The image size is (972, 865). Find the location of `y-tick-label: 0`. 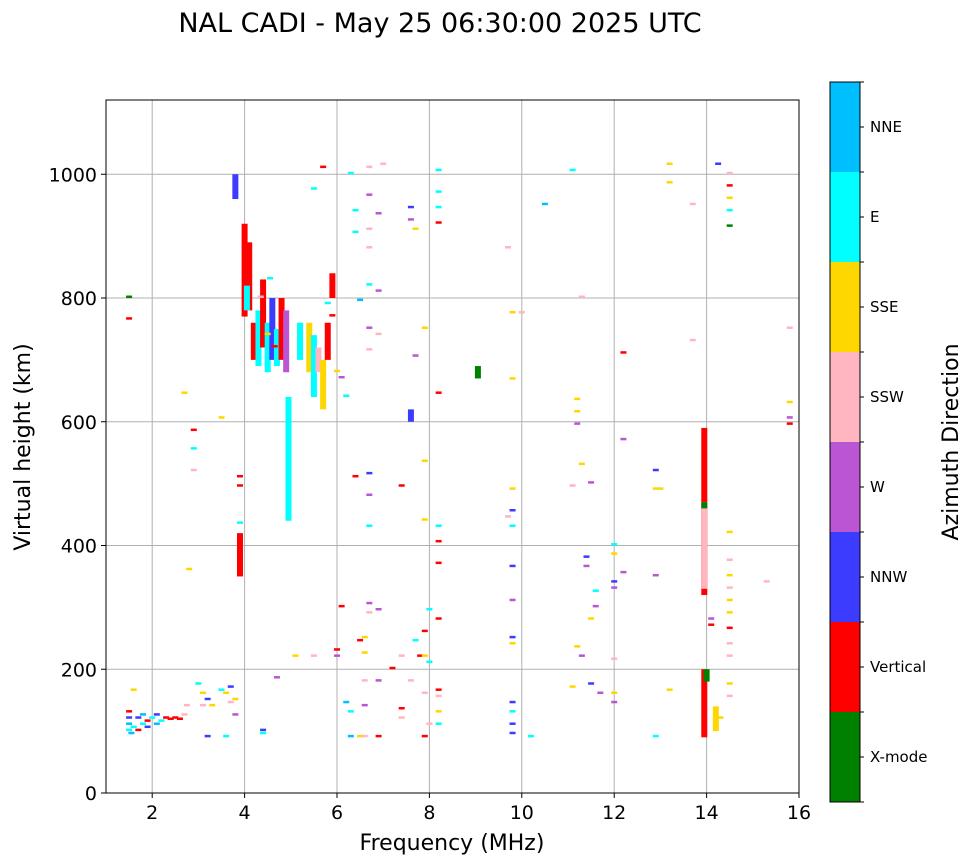

y-tick-label: 0 is located at coordinates (91, 794).